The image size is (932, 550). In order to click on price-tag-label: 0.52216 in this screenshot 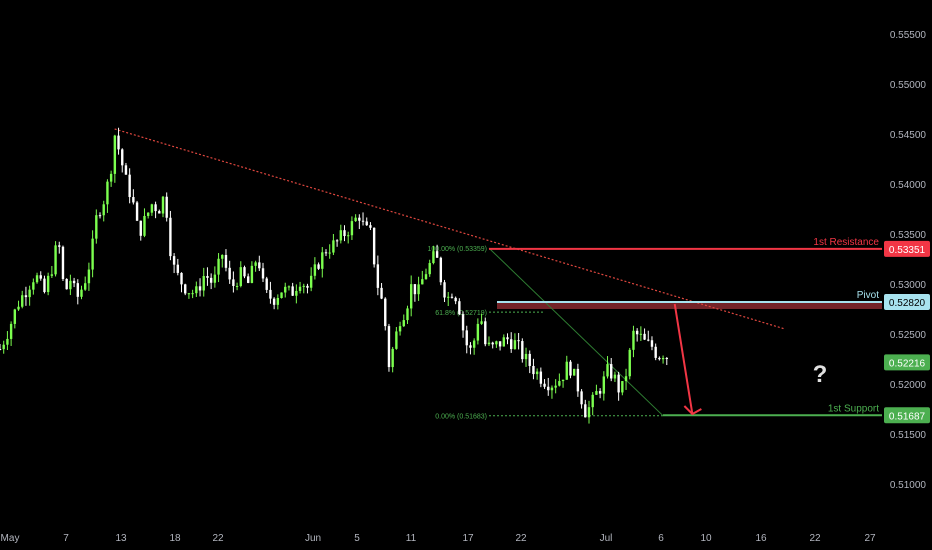, I will do `click(907, 363)`.